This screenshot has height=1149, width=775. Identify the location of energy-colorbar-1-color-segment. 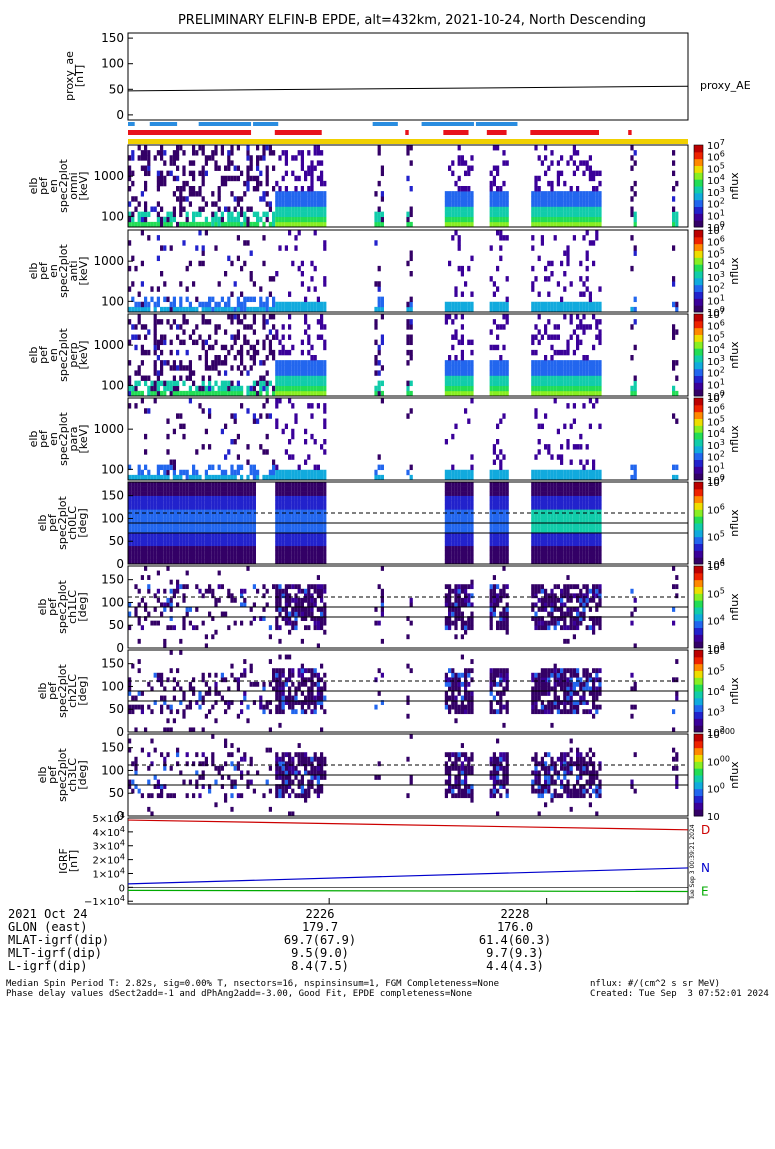
(698, 274).